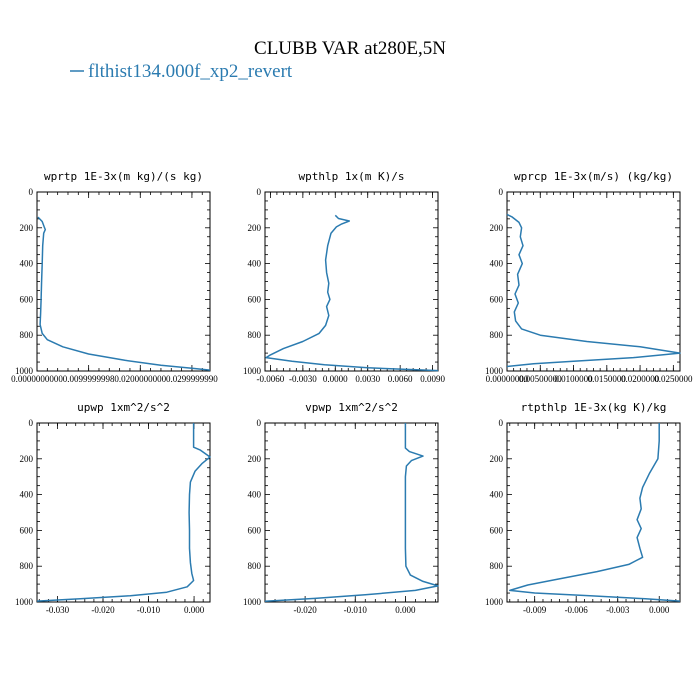  What do you see at coordinates (593, 176) in the screenshot?
I see `panel-title: wprcp 1E-3x(m/s) (kg/kg)` at bounding box center [593, 176].